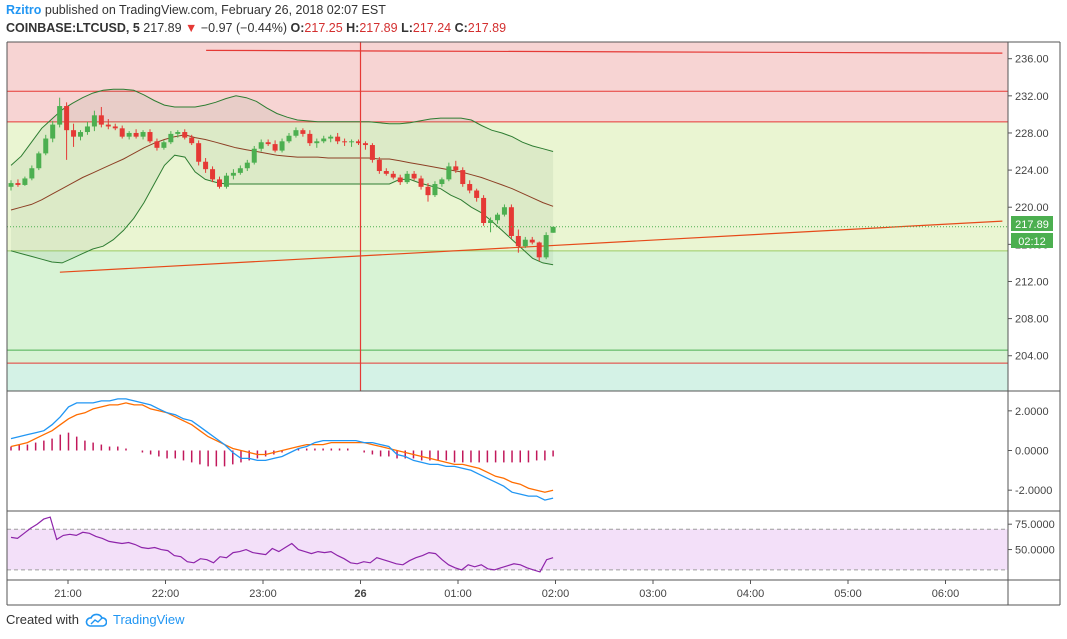 This screenshot has width=1067, height=639. I want to click on price-tick-label: 204.00, so click(1032, 357).